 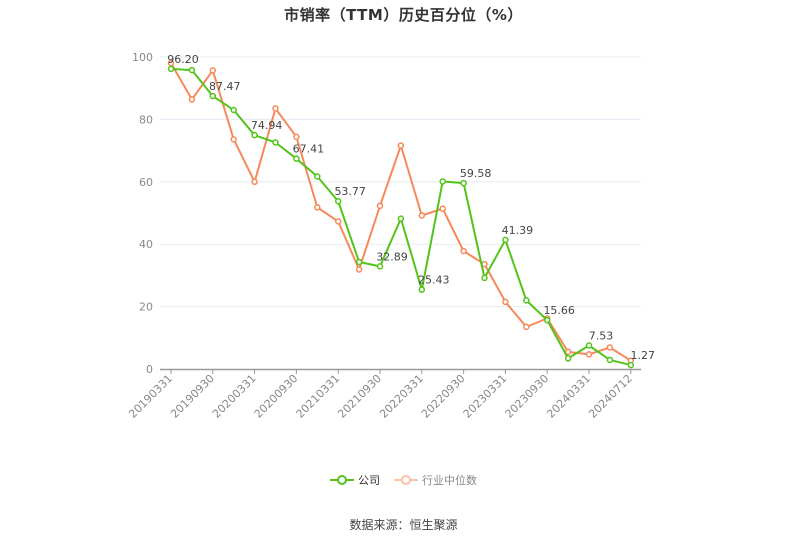 I want to click on x-tick-label: 20240331, so click(x=568, y=396).